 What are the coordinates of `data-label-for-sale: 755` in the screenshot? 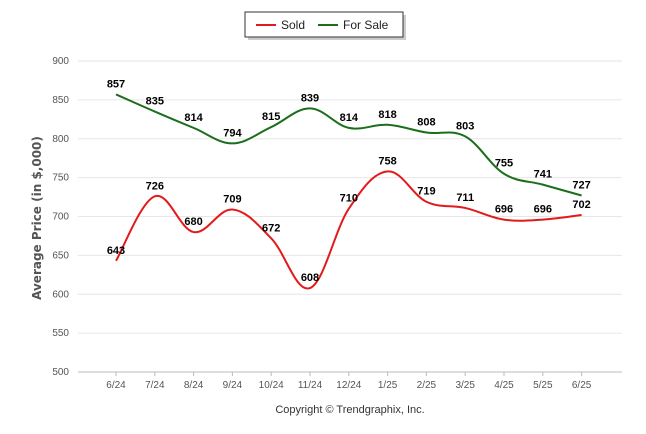 It's located at (504, 164).